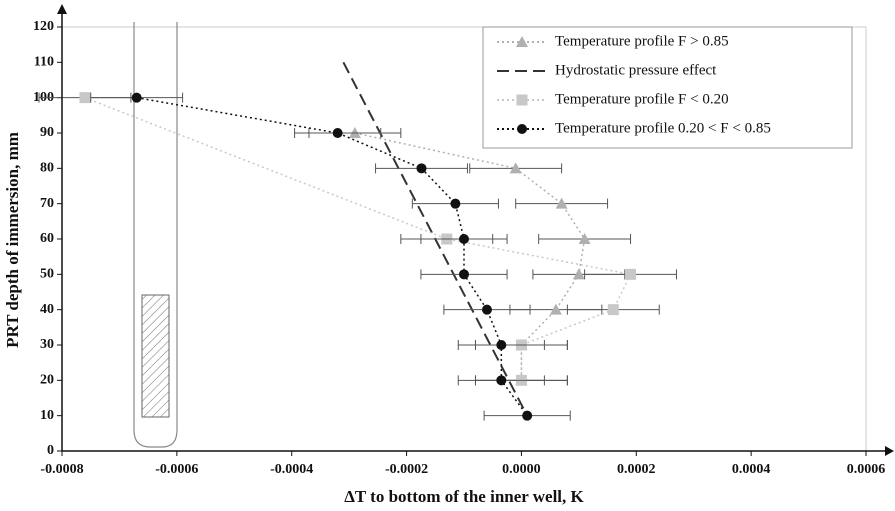 The width and height of the screenshot is (895, 511). Describe the element at coordinates (866, 469) in the screenshot. I see `x-tick-label: 0.0006` at that location.